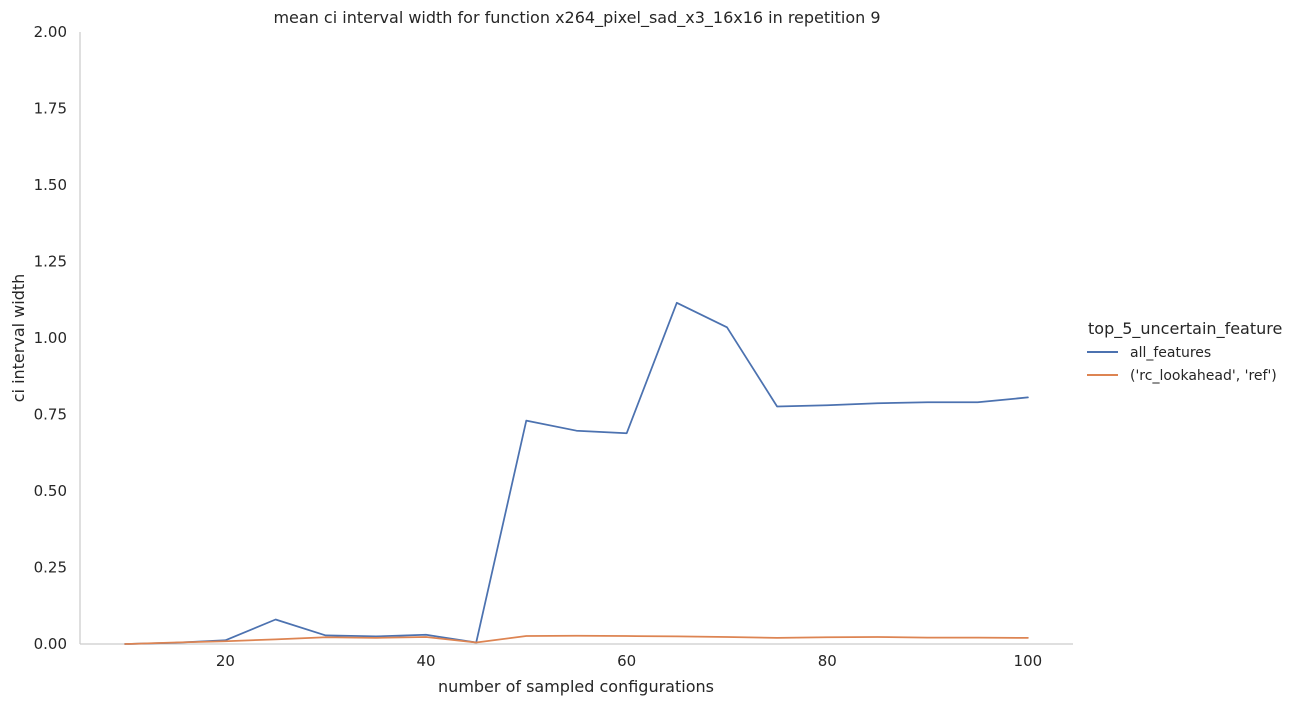 This screenshot has width=1304, height=706. What do you see at coordinates (50, 32) in the screenshot?
I see `y-tick-label: 2.00` at bounding box center [50, 32].